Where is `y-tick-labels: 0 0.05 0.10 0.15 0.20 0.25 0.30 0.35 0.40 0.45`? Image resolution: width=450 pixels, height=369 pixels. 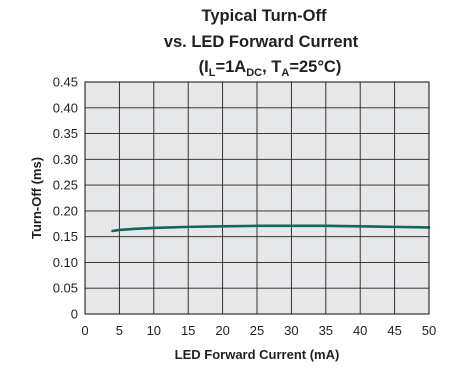
y-tick-labels: 0 0.05 0.10 0.15 0.20 0.25 0.30 0.35 0.40 0.45 is located at coordinates (65, 198).